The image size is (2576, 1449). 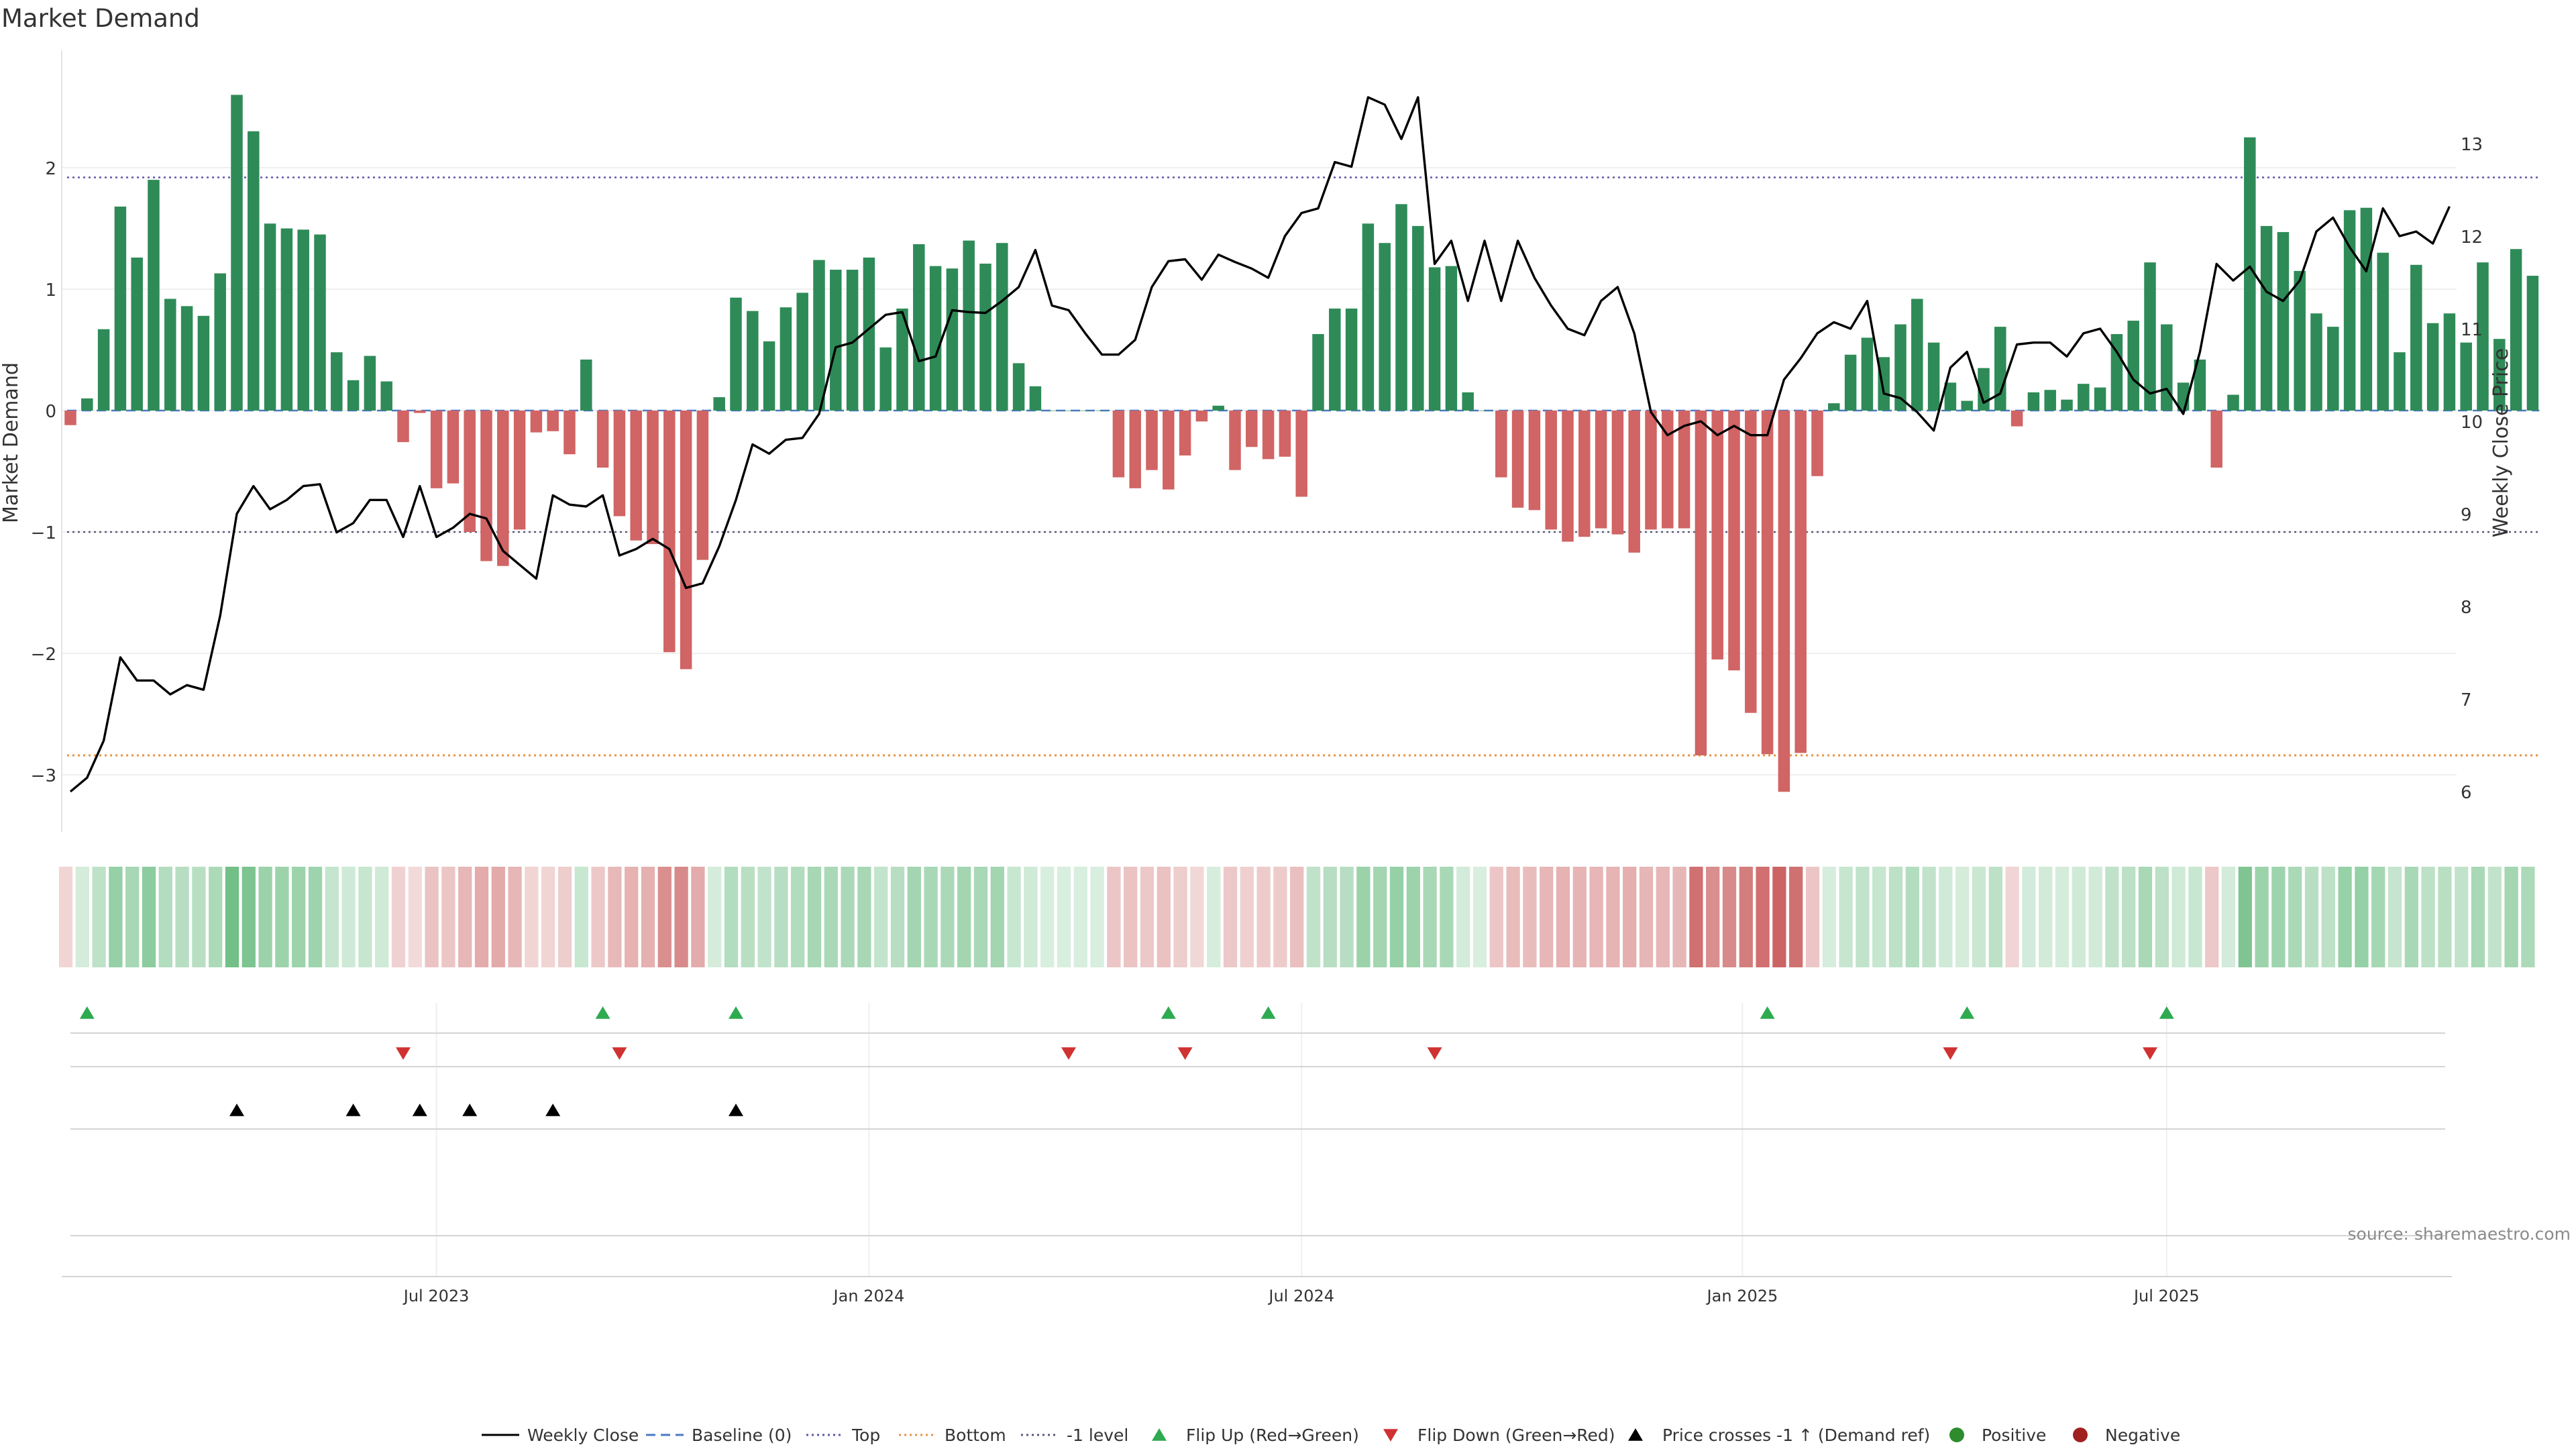 What do you see at coordinates (975, 1435) in the screenshot?
I see `legend-label: Bottom` at bounding box center [975, 1435].